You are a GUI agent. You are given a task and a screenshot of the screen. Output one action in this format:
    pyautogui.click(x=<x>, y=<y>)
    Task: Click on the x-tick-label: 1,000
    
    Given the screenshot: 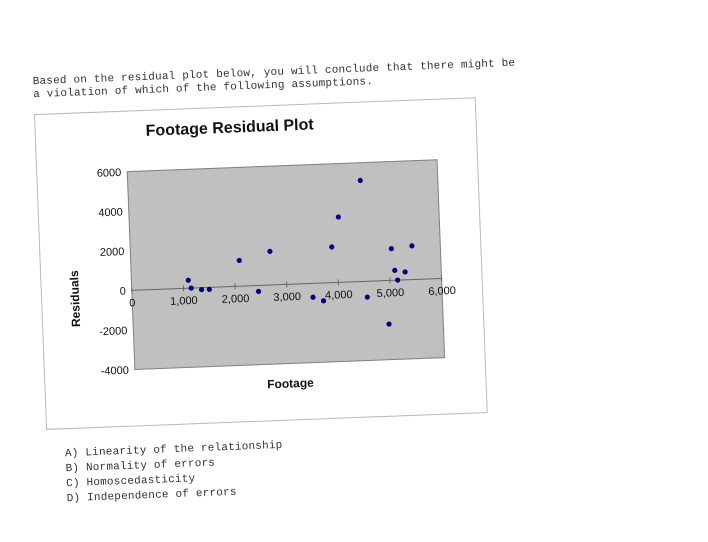 What is the action you would take?
    pyautogui.click(x=184, y=301)
    